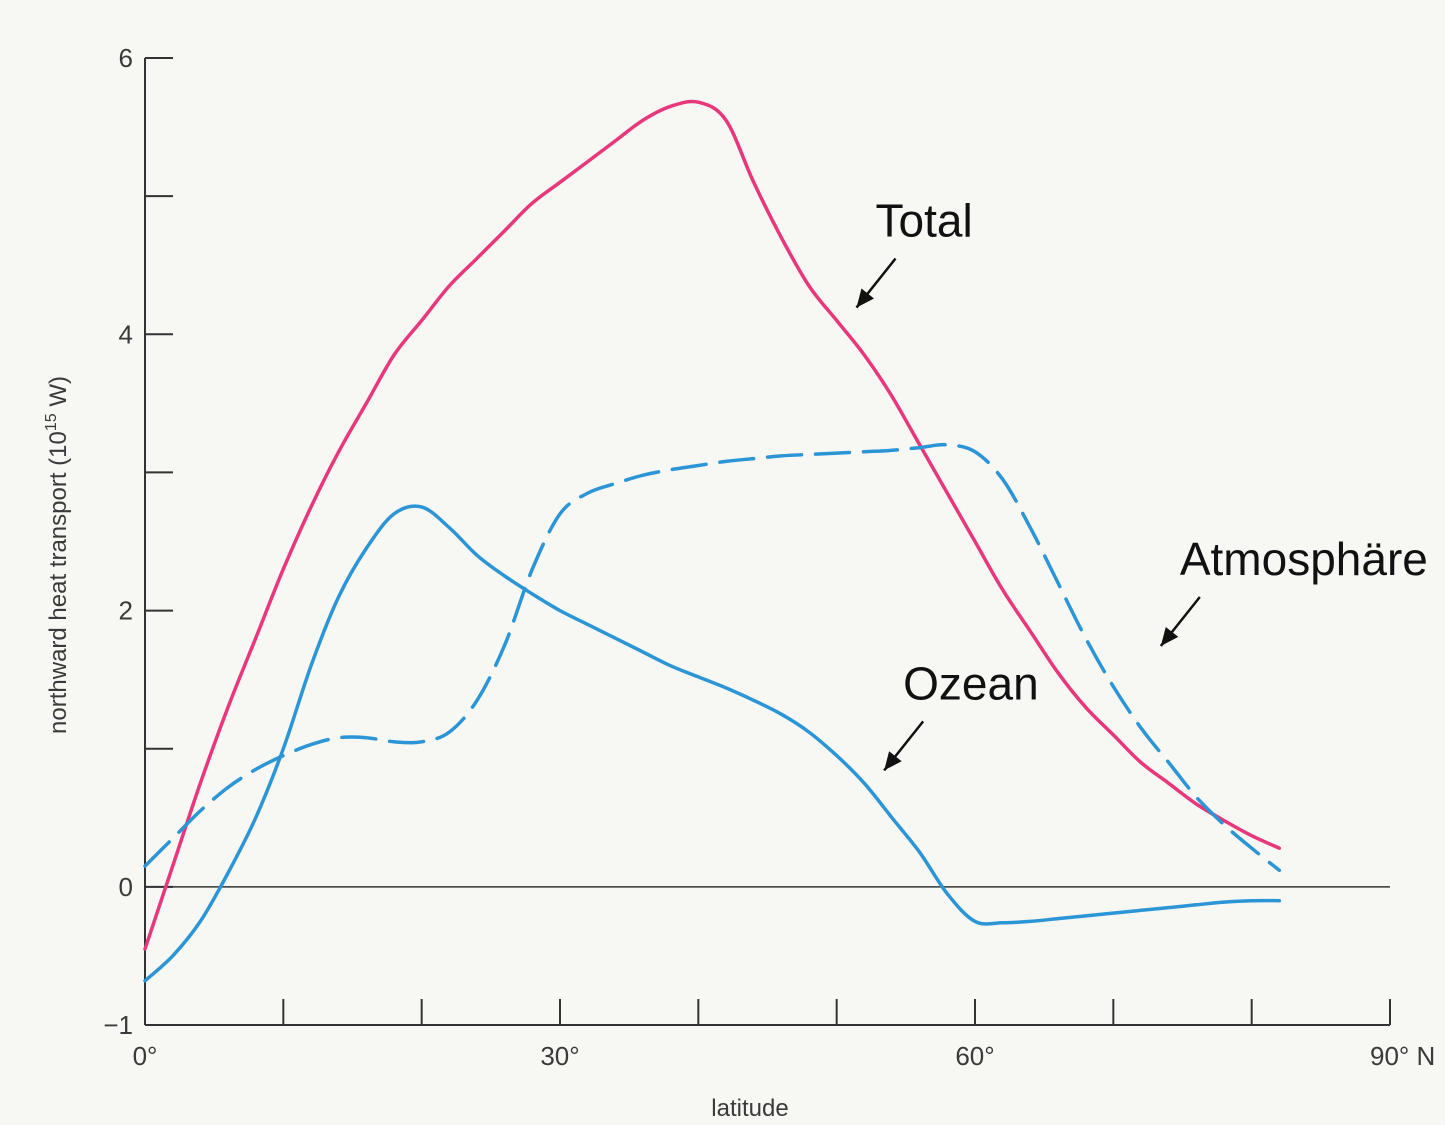 The width and height of the screenshot is (1445, 1125). Describe the element at coordinates (126, 611) in the screenshot. I see `y-tick-label: 2` at that location.